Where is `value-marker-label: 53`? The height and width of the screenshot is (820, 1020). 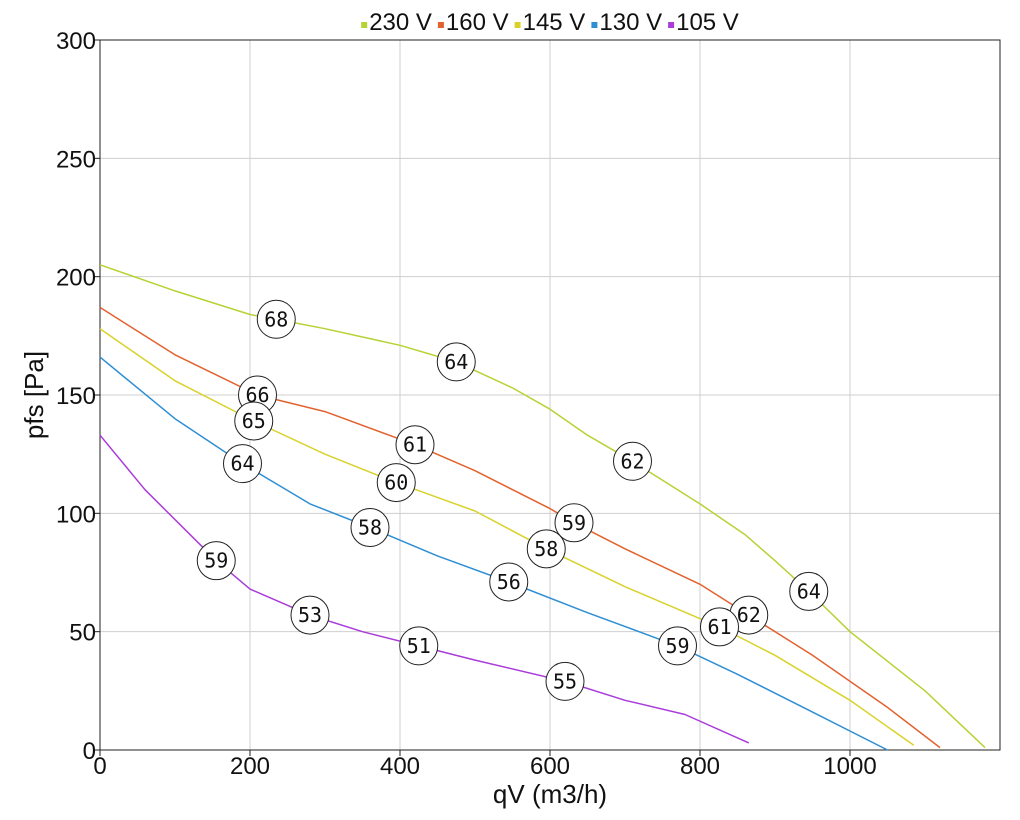
value-marker-label: 53 is located at coordinates (310, 615).